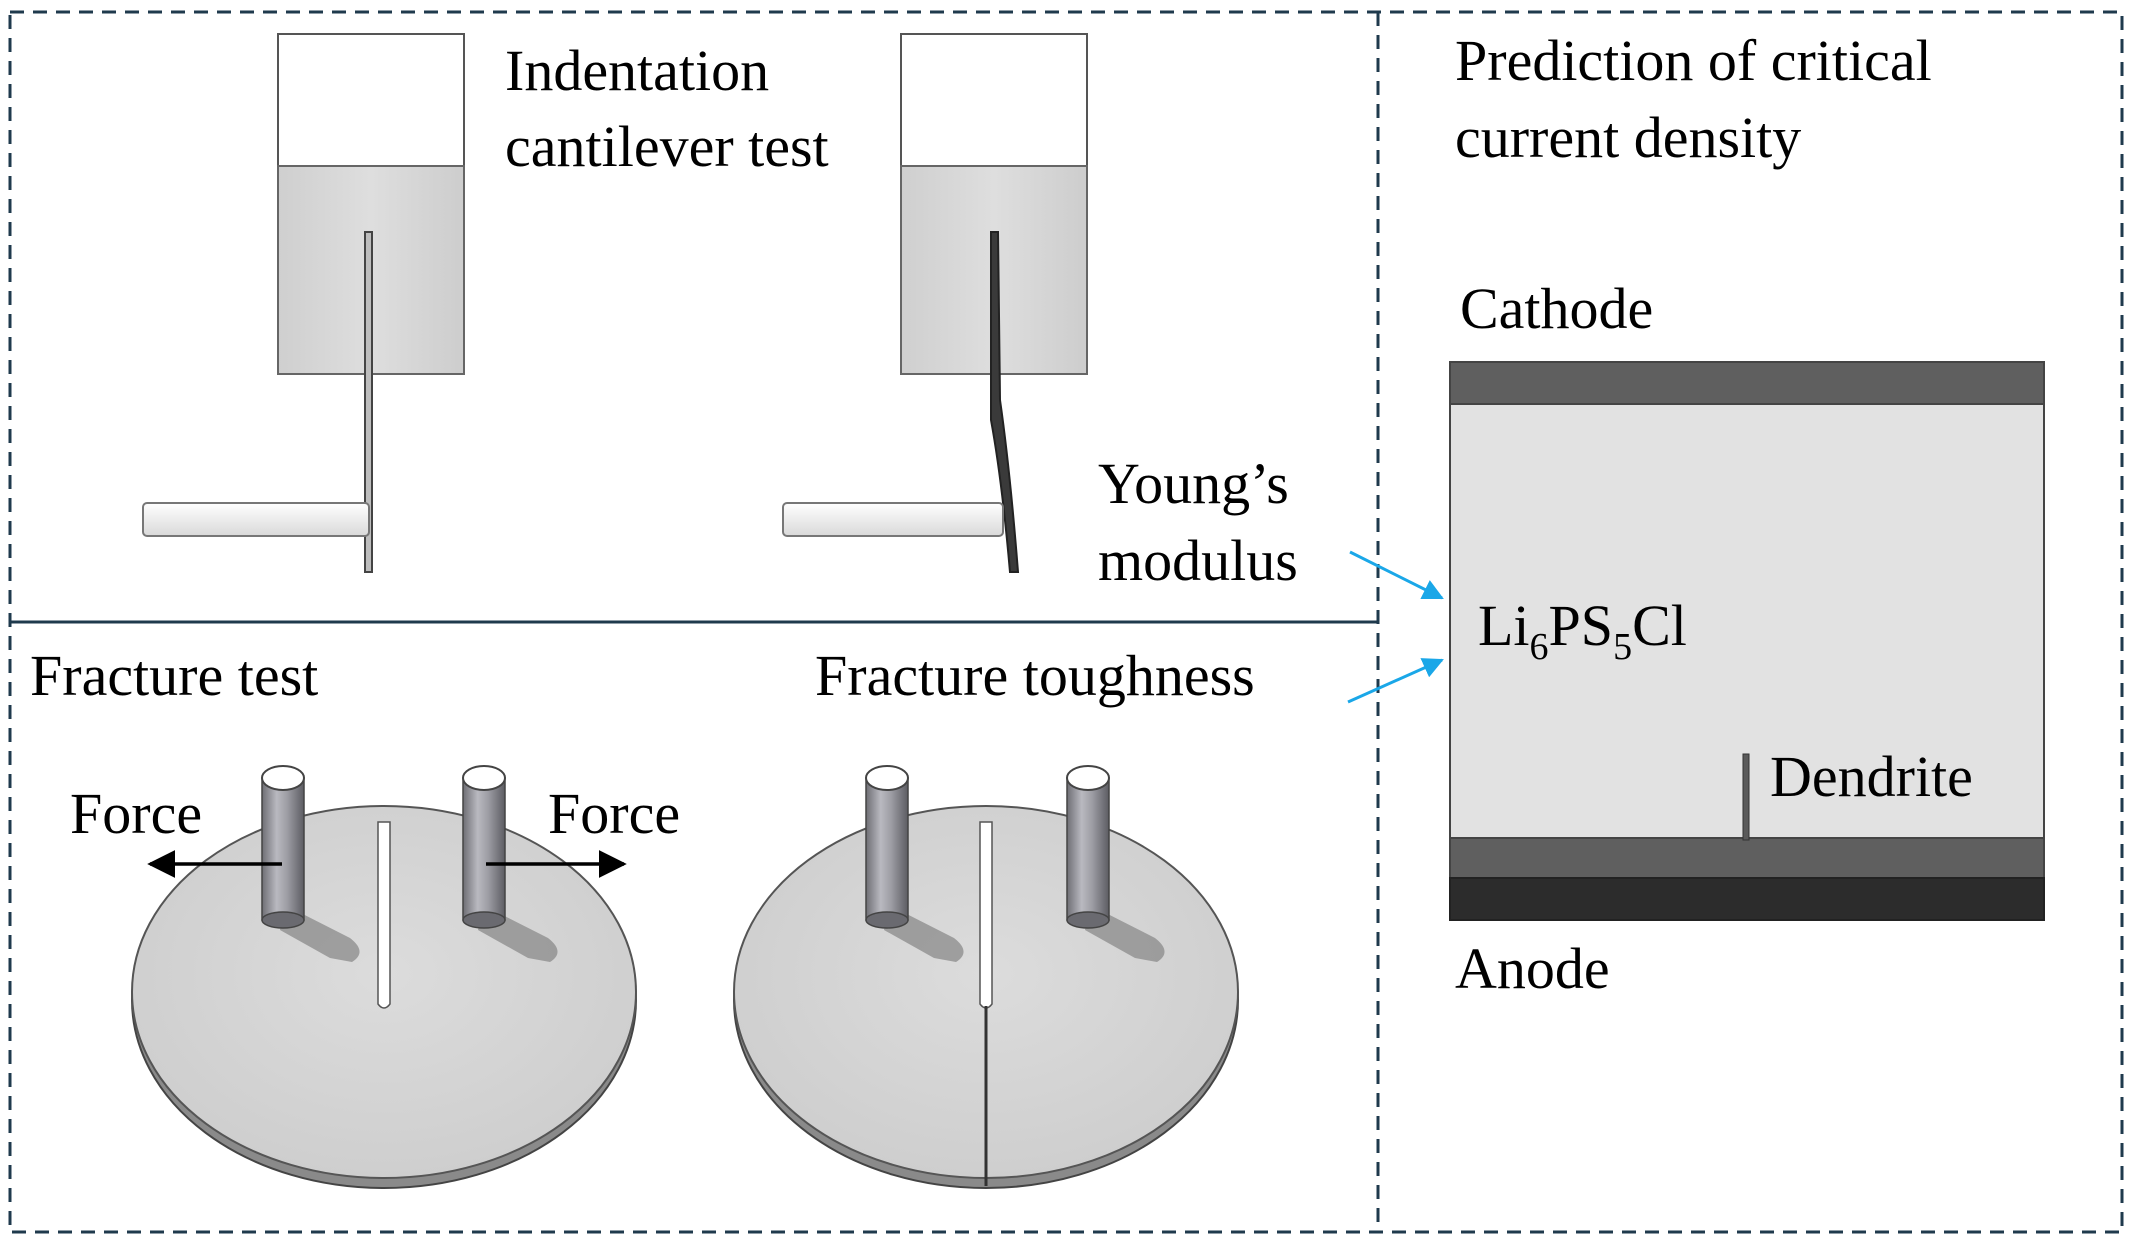  Describe the element at coordinates (368, 402) in the screenshot. I see `cantilever-beam` at that location.